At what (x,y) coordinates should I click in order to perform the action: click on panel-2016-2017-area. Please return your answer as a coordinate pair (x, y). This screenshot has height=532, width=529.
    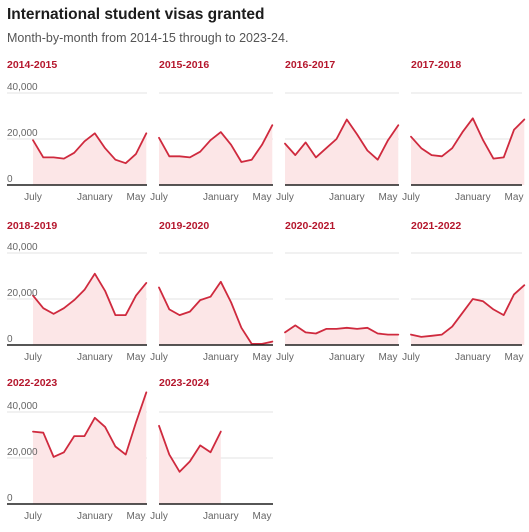
    Looking at the image, I should click on (342, 152).